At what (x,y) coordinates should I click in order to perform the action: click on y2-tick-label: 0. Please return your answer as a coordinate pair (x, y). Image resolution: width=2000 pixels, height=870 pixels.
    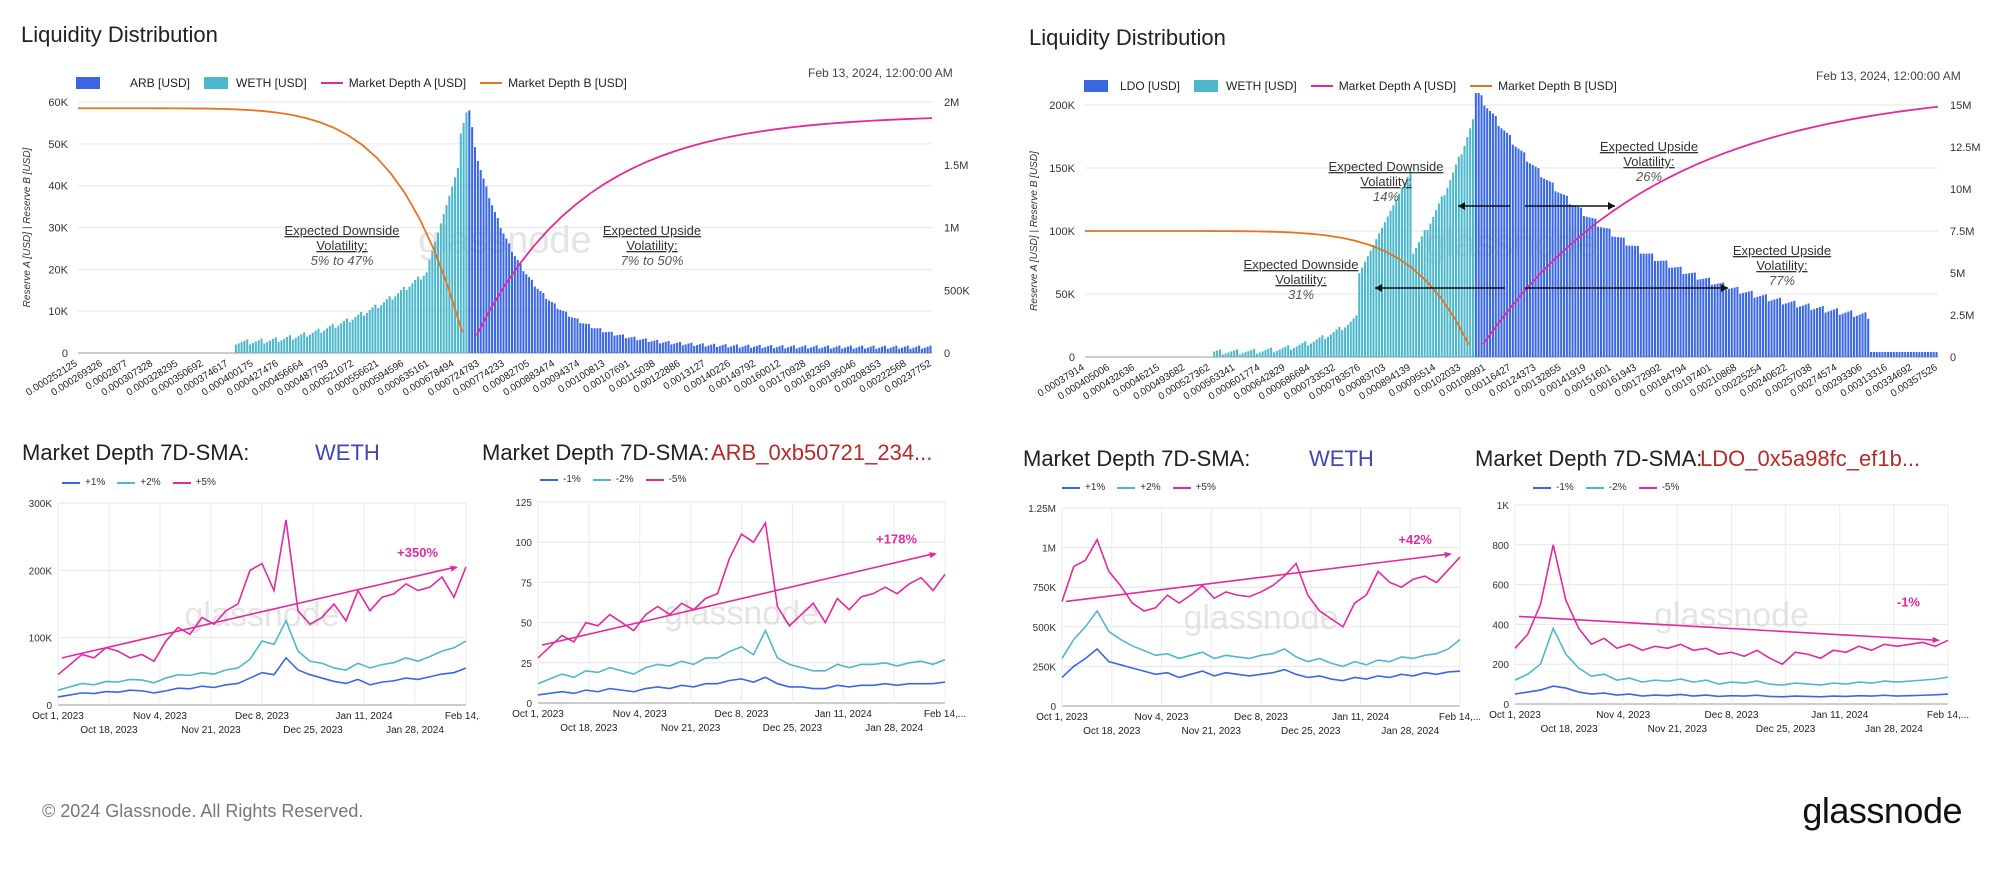
    Looking at the image, I should click on (947, 354).